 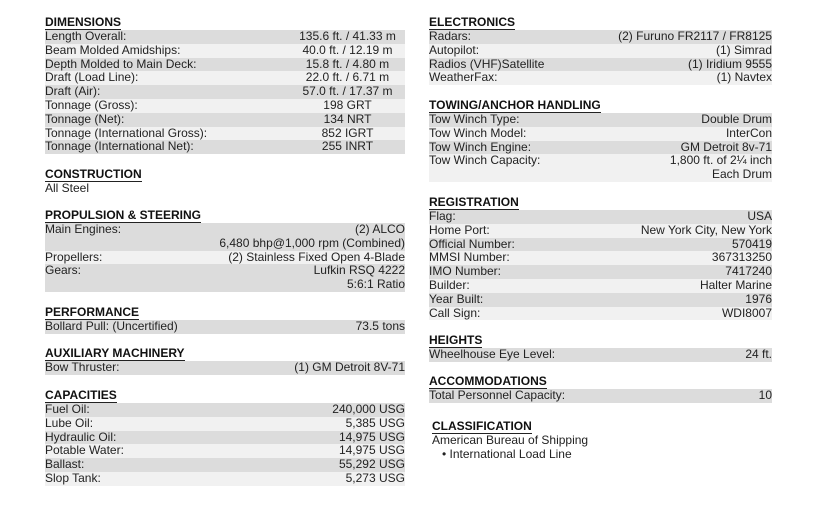 What do you see at coordinates (347, 36) in the screenshot?
I see `spec-value: 135.6 ft. / 41.33 m` at bounding box center [347, 36].